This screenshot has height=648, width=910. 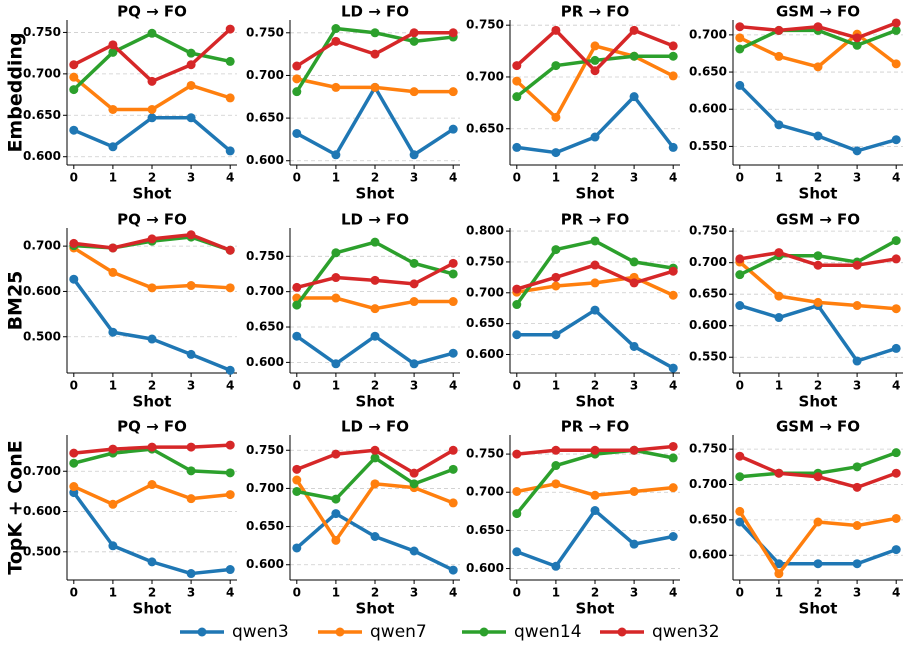 I want to click on y-tick-label: 0.700, so click(x=265, y=291).